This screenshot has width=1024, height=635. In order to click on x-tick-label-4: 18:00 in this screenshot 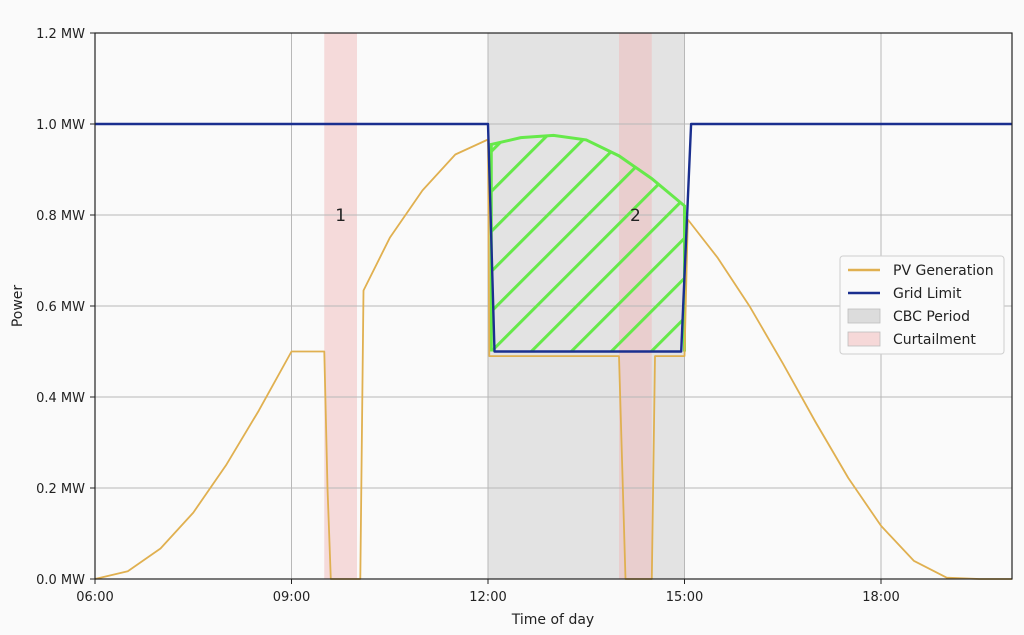, I will do `click(880, 597)`.